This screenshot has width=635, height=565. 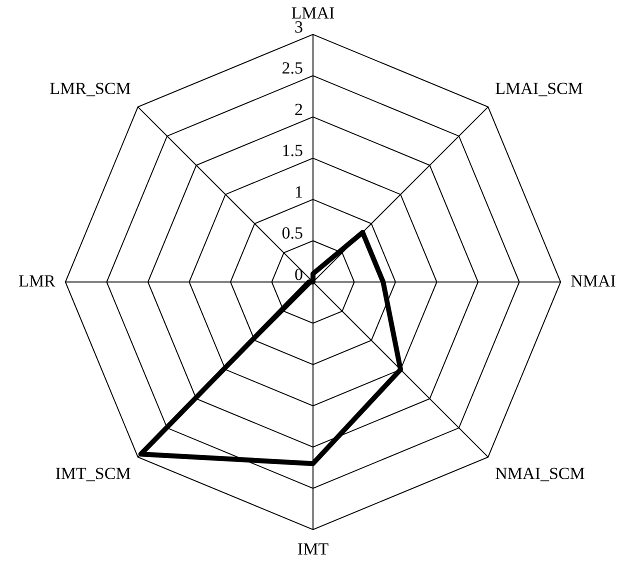 What do you see at coordinates (539, 88) in the screenshot?
I see `spoke-label: LMAI_SCM` at bounding box center [539, 88].